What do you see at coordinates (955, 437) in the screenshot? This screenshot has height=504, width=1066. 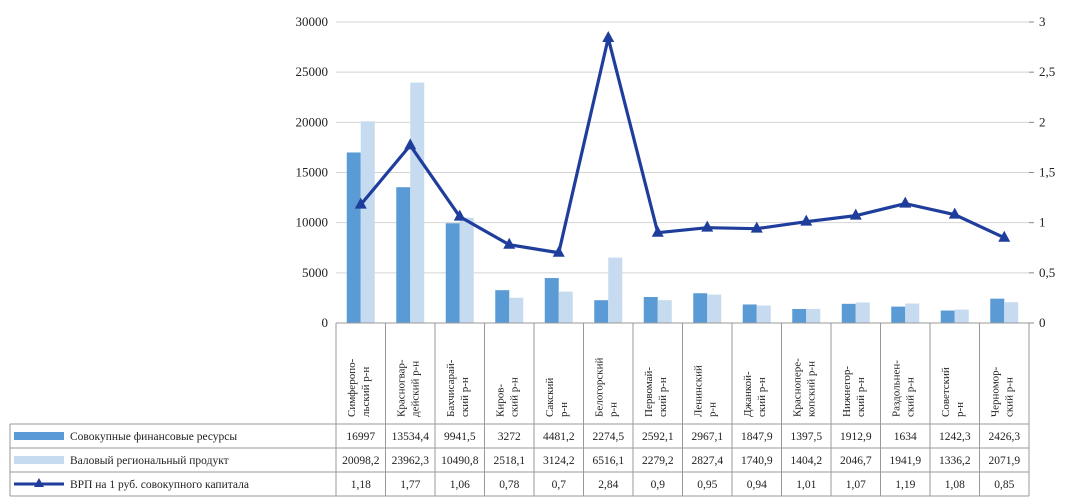 I see `data-label: 1242,3` at bounding box center [955, 437].